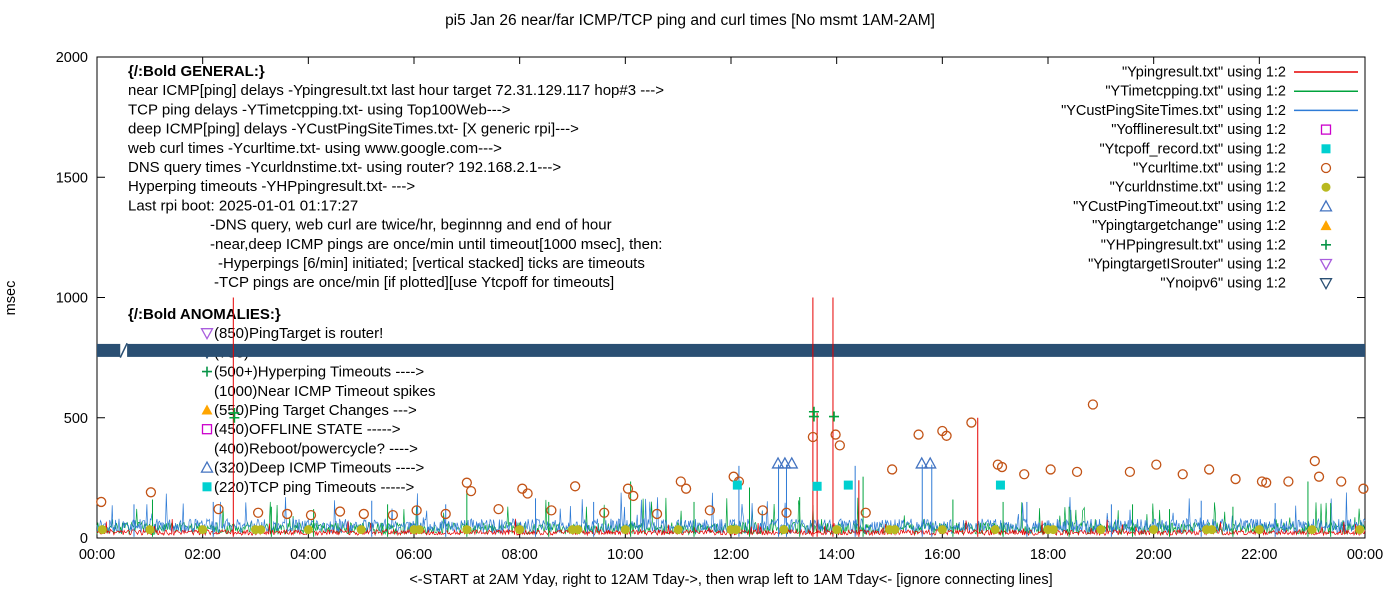  What do you see at coordinates (868, 485) in the screenshot?
I see `point-series-Ytcpoff_record.txt` at bounding box center [868, 485].